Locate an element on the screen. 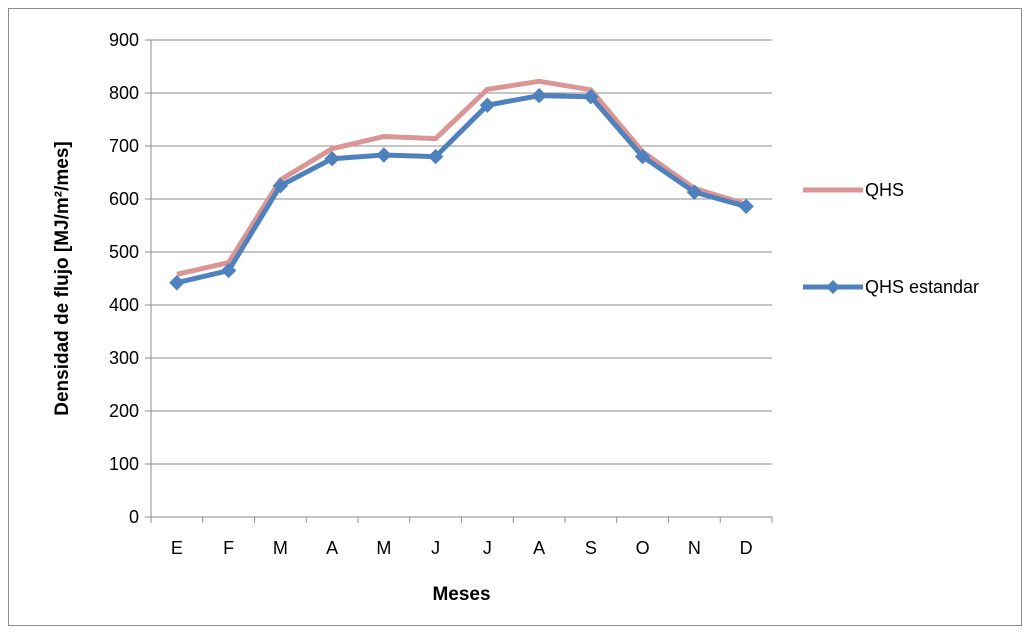  x-tick-label: E is located at coordinates (177, 548).